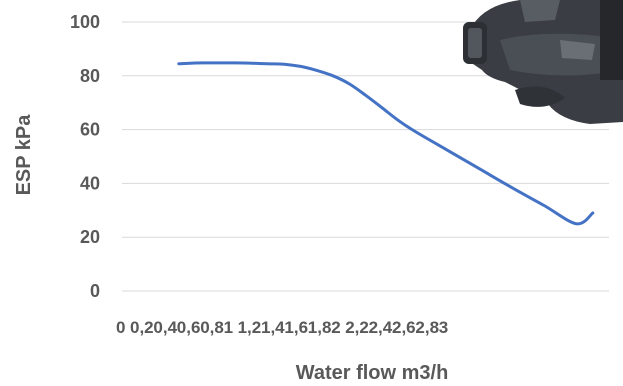 This screenshot has height=386, width=623. What do you see at coordinates (212, 327) in the screenshot?
I see `x-tick-label: 0,8` at bounding box center [212, 327].